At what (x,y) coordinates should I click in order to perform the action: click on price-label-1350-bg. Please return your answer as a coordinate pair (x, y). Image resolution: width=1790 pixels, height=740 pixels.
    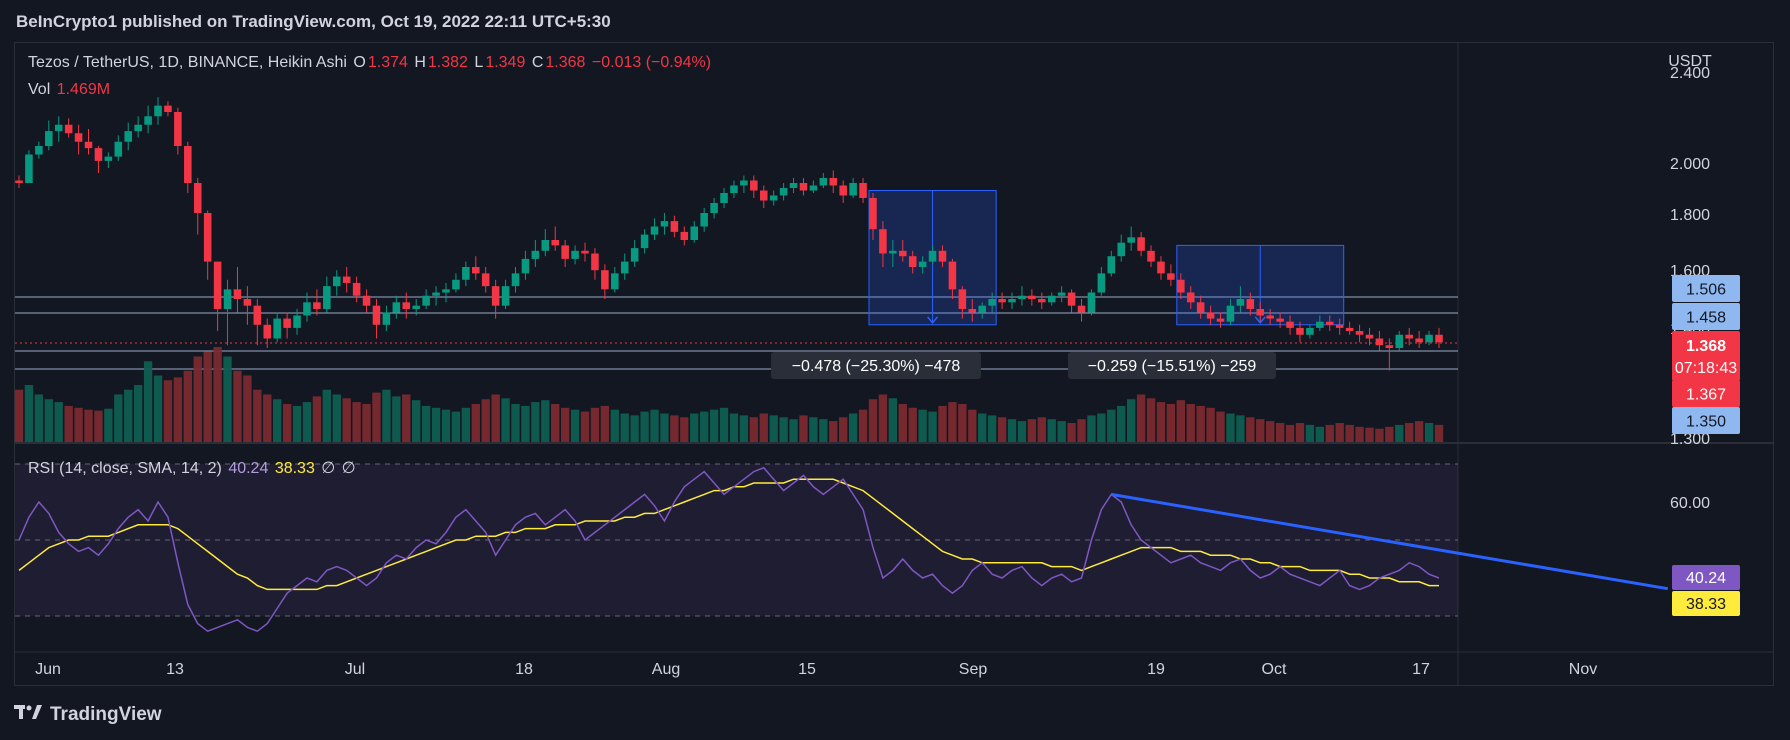
    Looking at the image, I should click on (1706, 420).